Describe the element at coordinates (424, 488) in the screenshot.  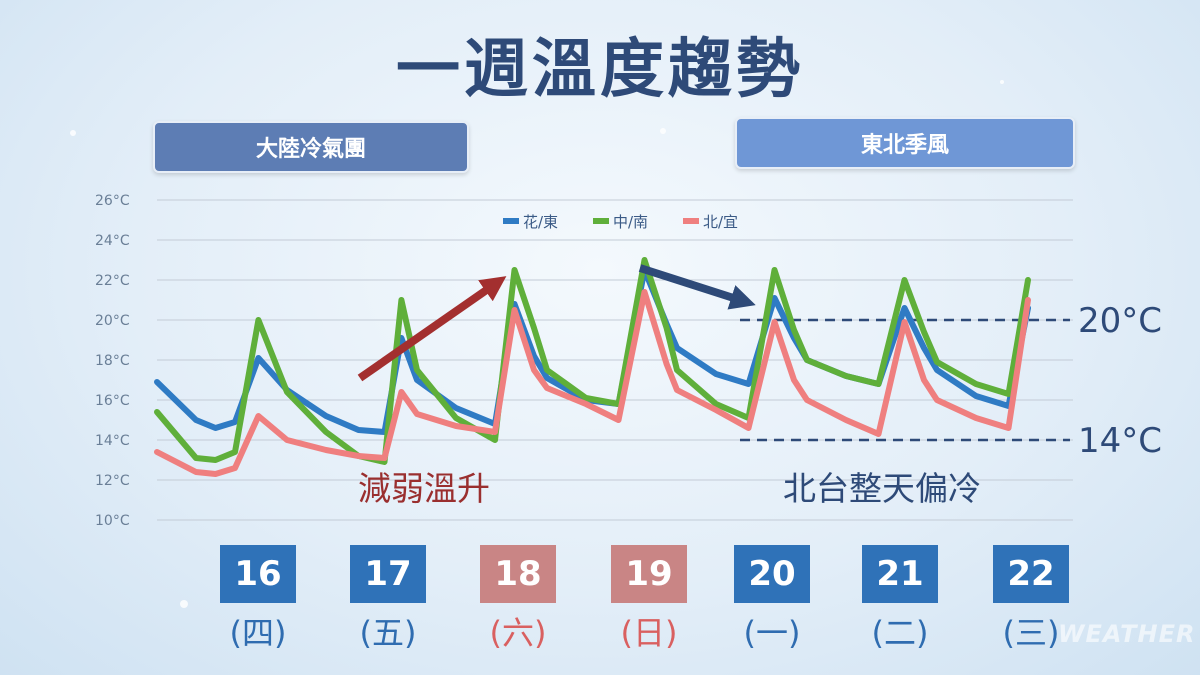
I see `annotation-warming: 減弱溫升` at that location.